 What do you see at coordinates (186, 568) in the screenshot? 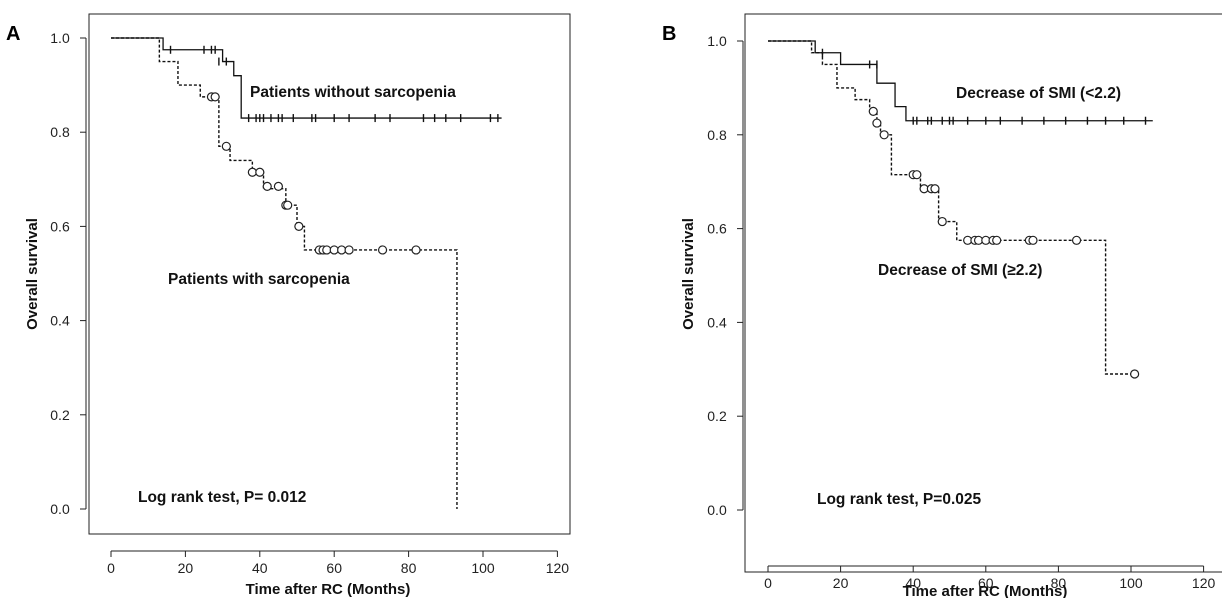
I see `panel-a-x-tick-label: 20` at bounding box center [186, 568].